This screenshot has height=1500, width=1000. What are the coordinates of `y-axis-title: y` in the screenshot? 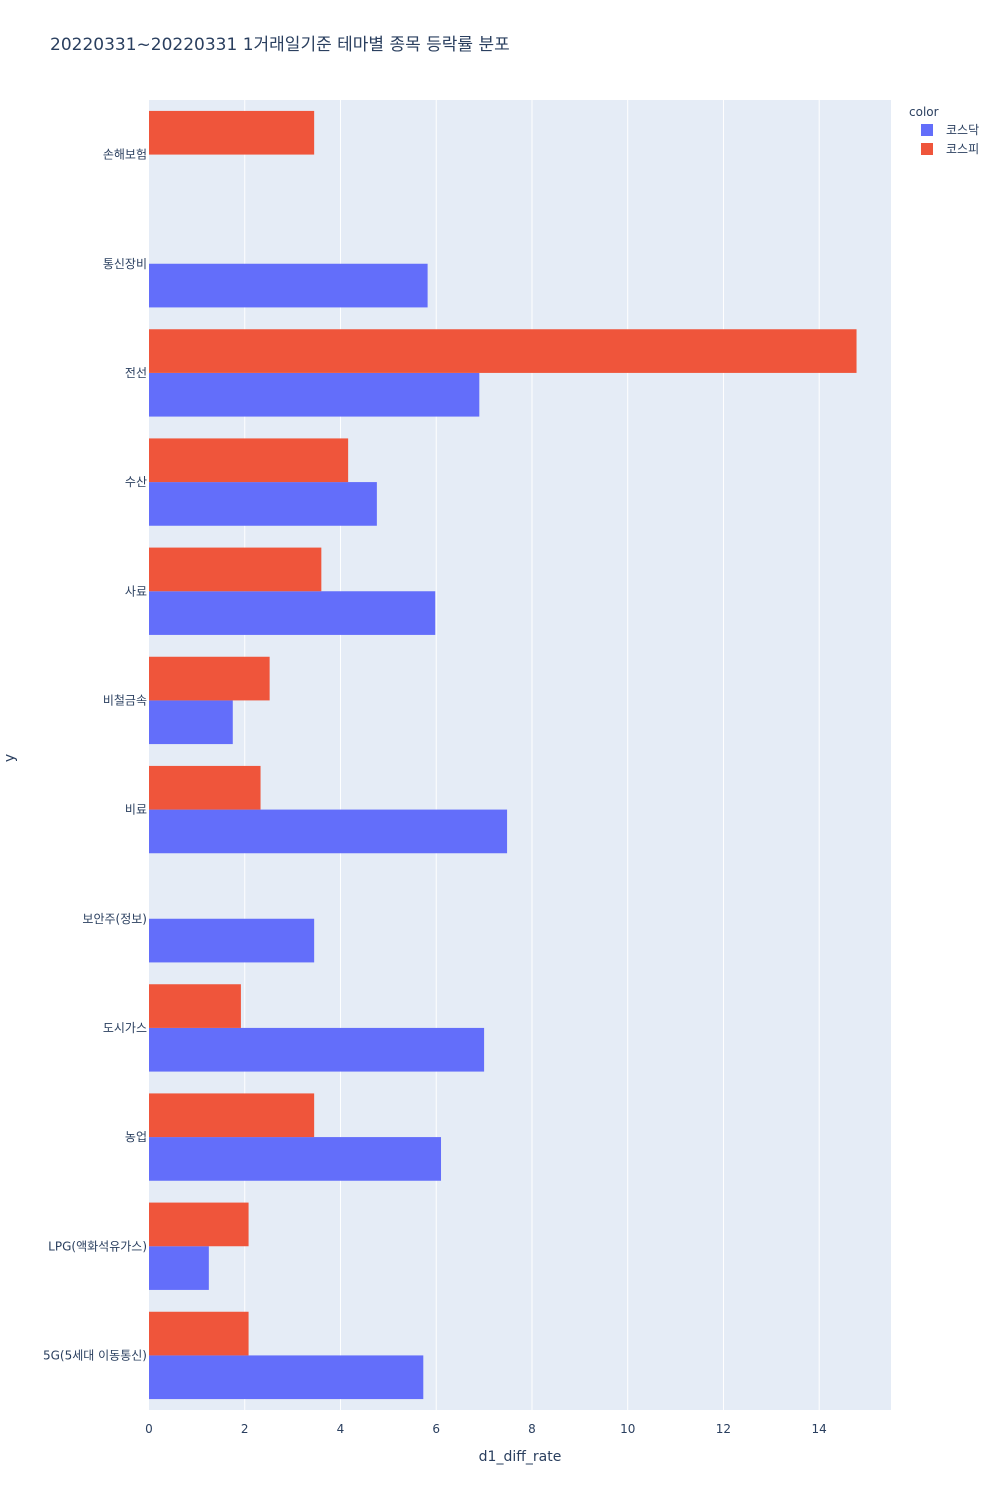 It's located at (10, 758).